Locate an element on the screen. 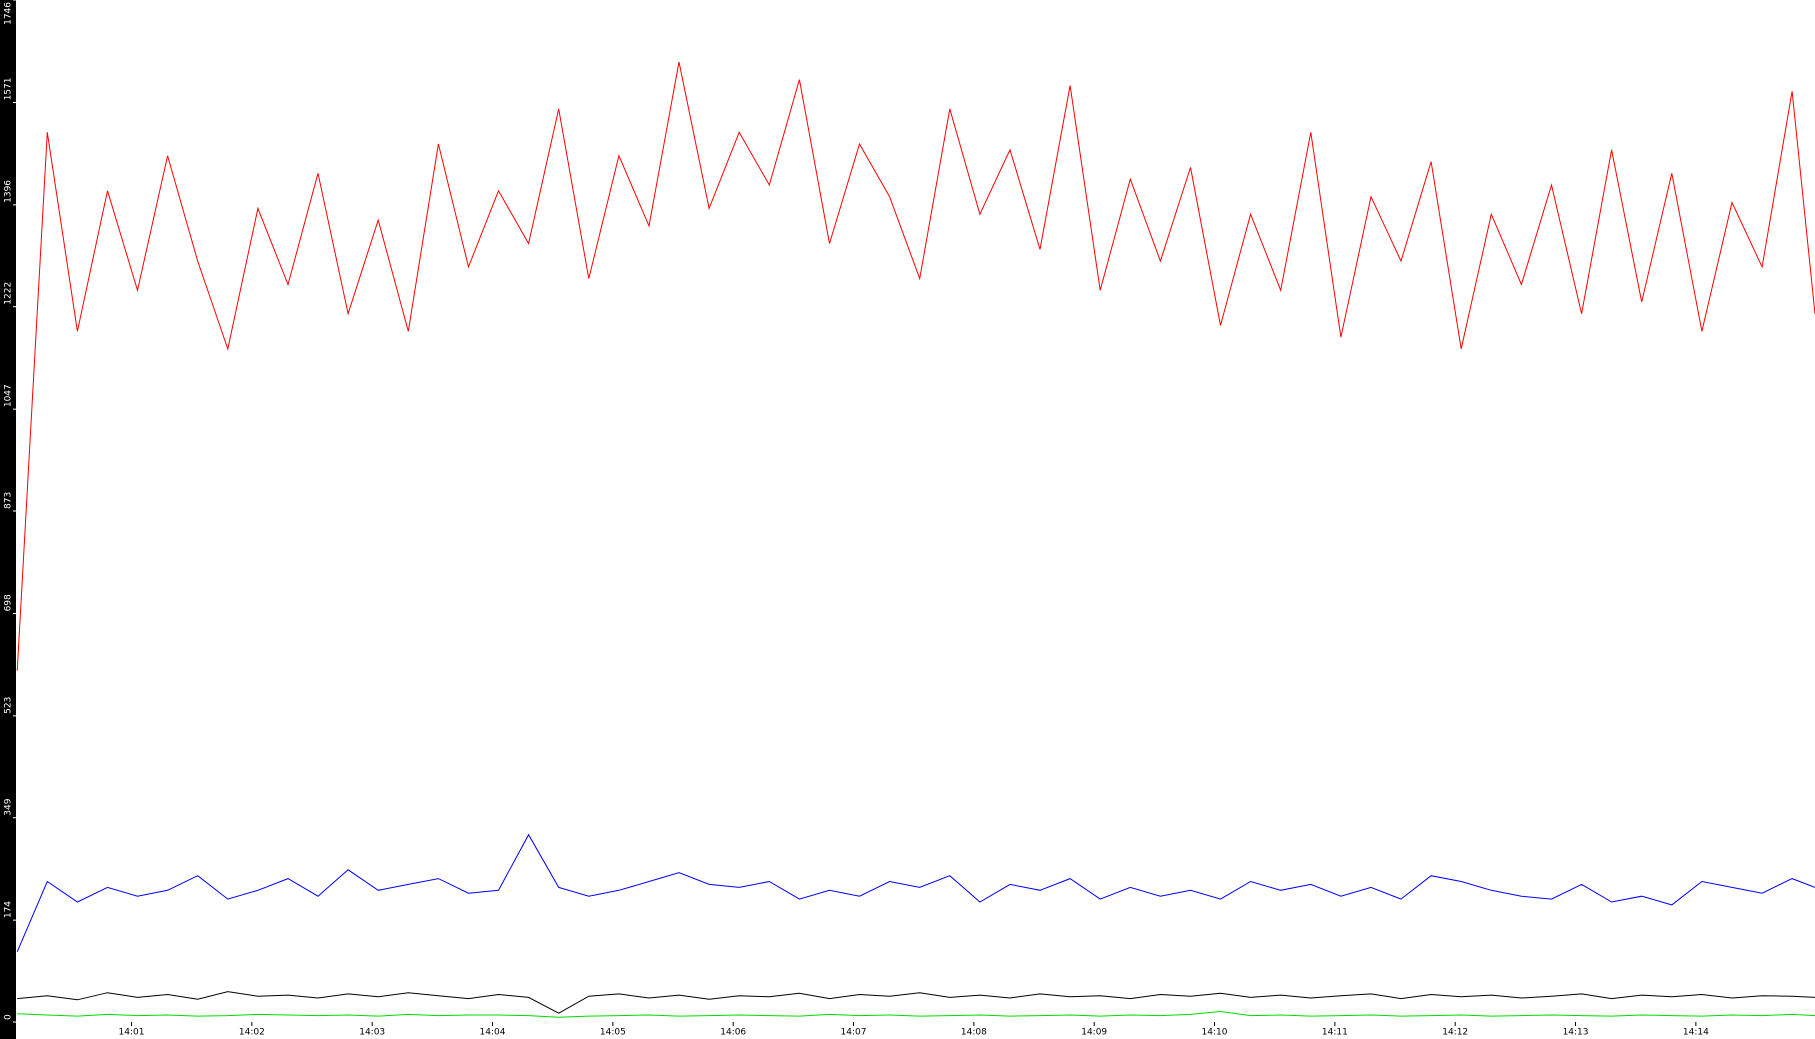 This screenshot has width=1815, height=1039. x-tick-label: 14:06 is located at coordinates (733, 1033).